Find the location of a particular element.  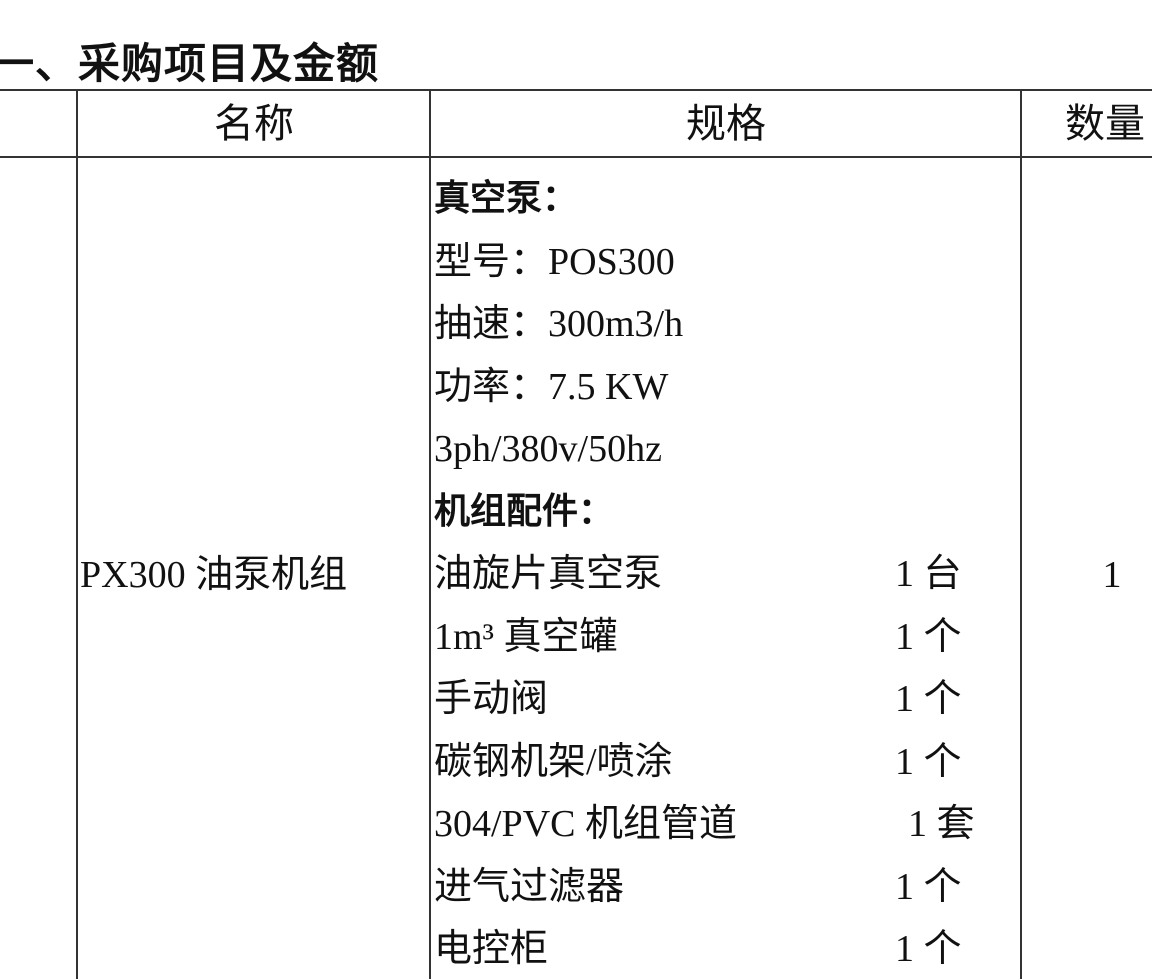

spec-line: 1m³ 真空罐 is located at coordinates (526, 636).